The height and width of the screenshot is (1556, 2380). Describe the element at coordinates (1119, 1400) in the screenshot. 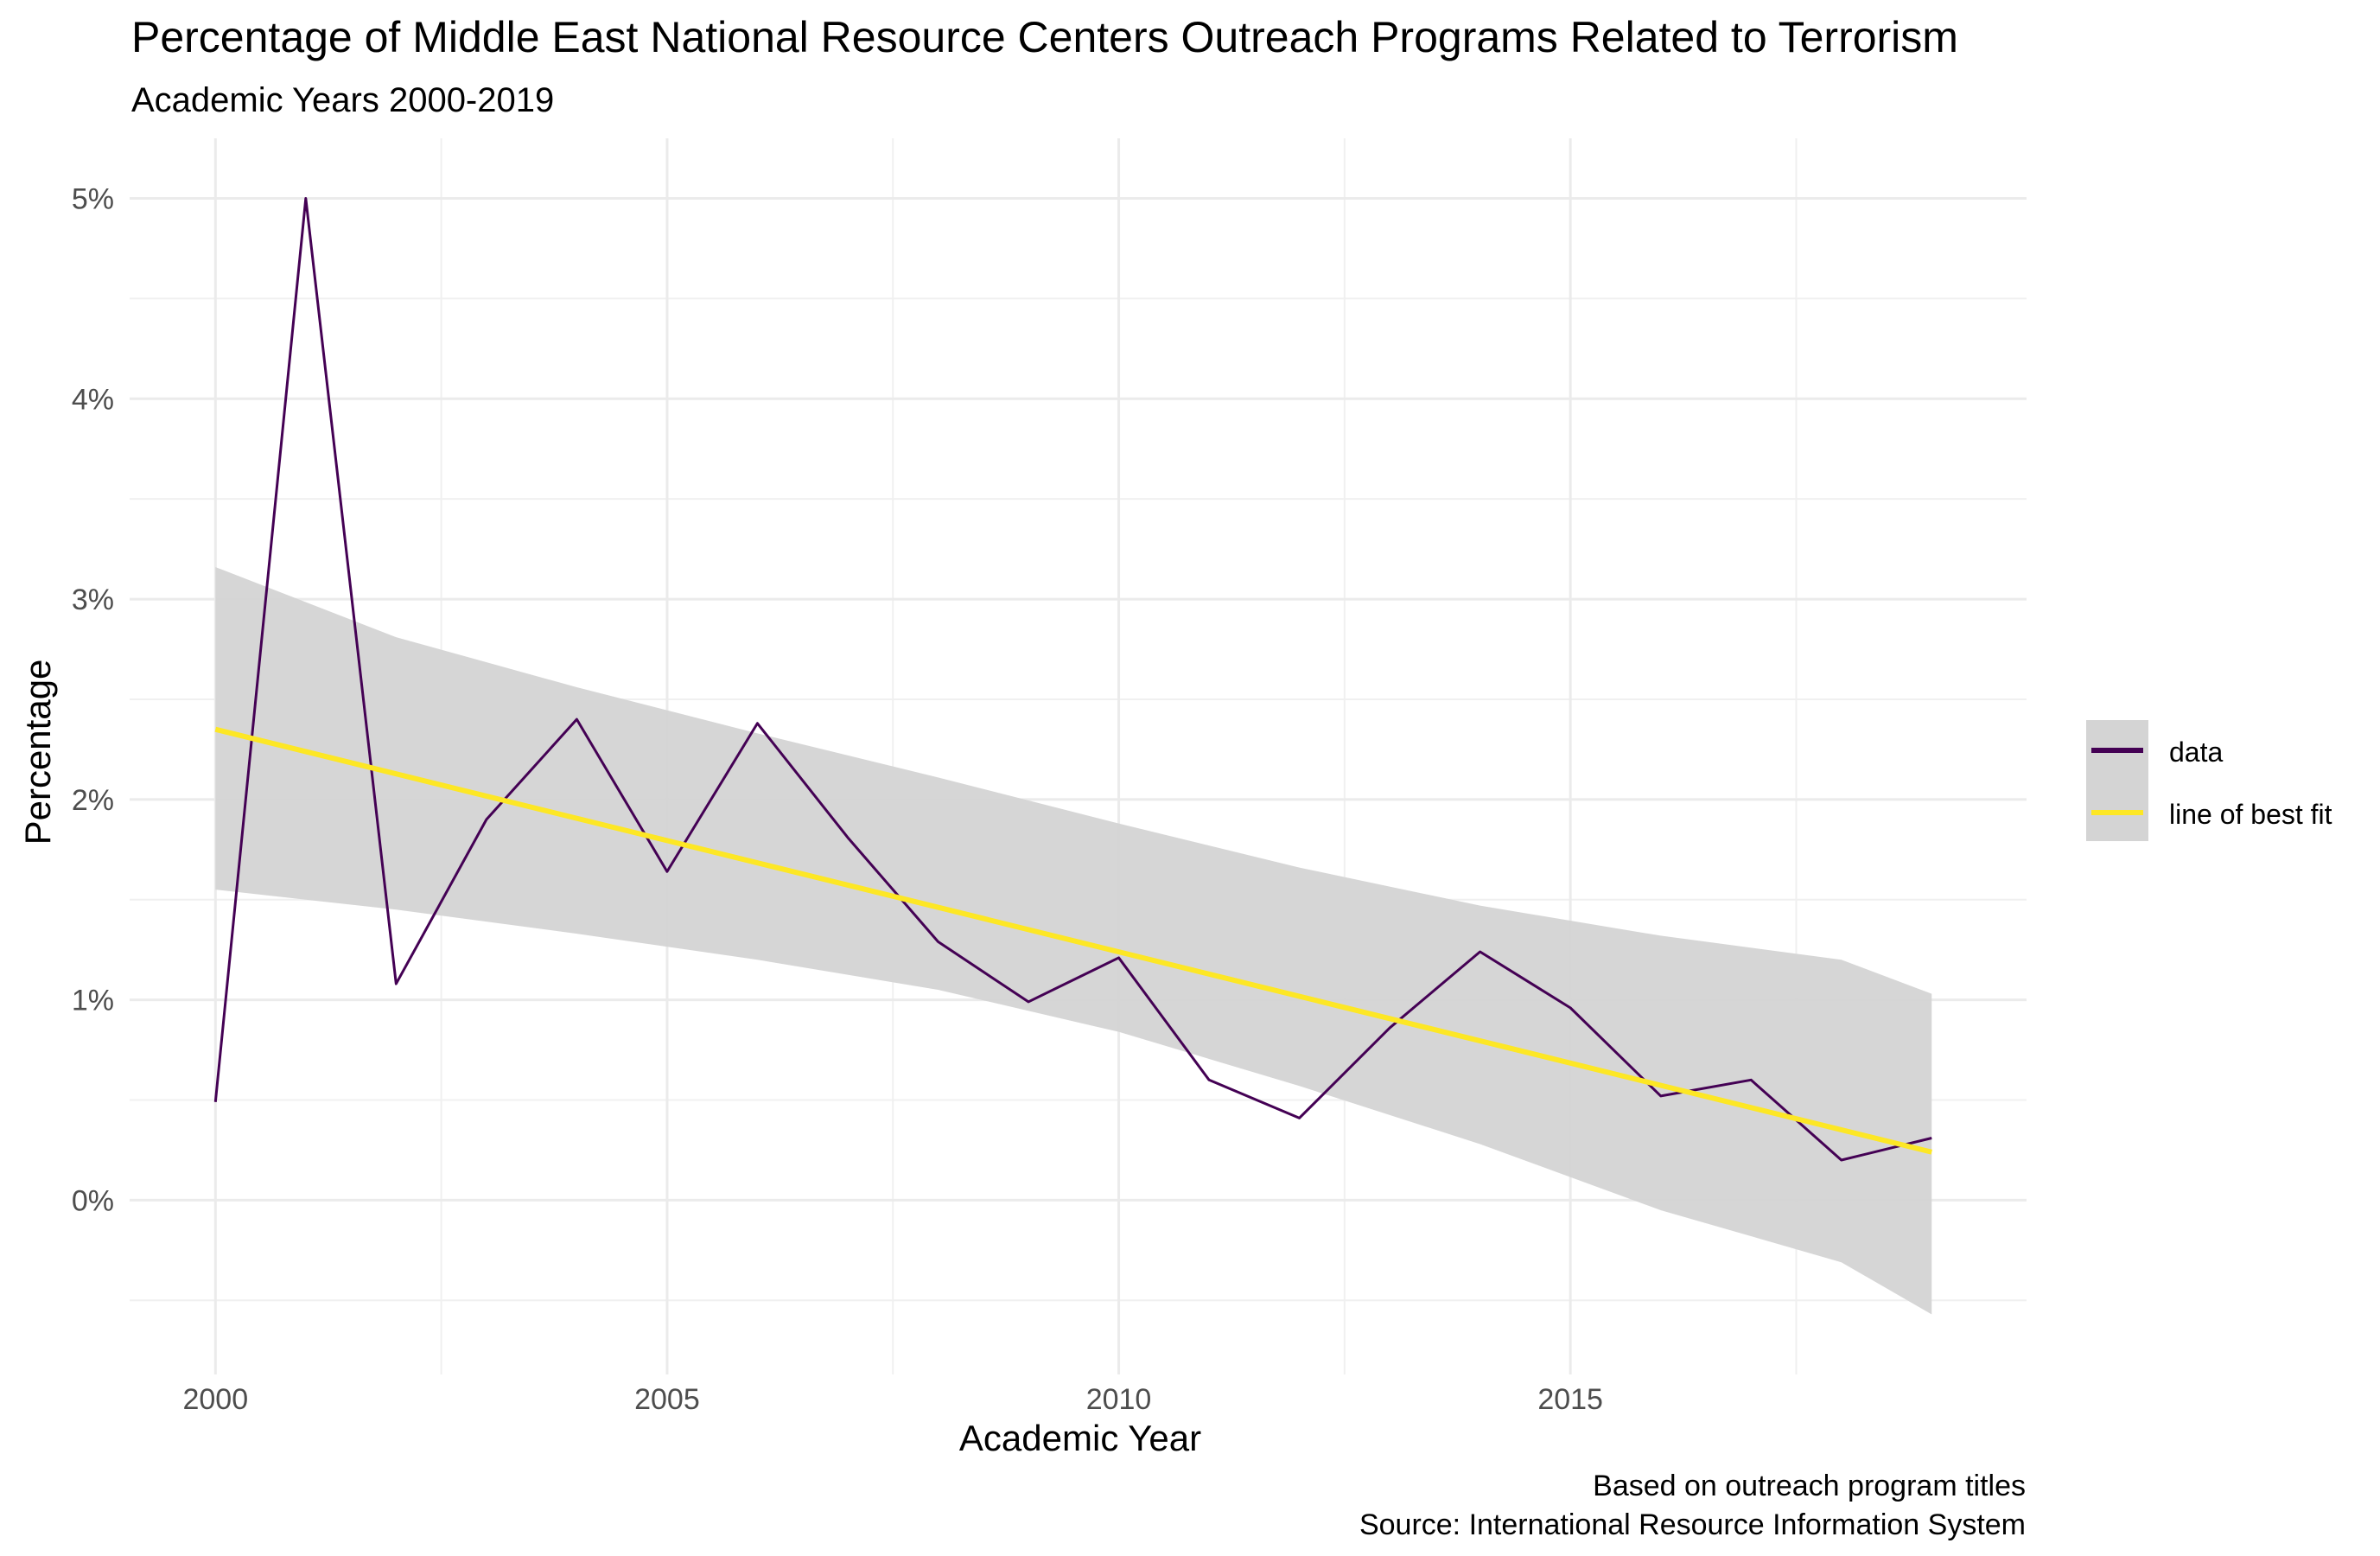

I see `x-tick-label: 2010` at that location.